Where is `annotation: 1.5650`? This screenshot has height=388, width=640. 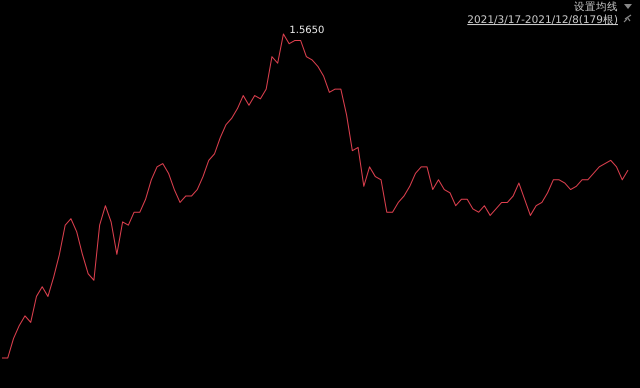 annotation: 1.5650 is located at coordinates (306, 30).